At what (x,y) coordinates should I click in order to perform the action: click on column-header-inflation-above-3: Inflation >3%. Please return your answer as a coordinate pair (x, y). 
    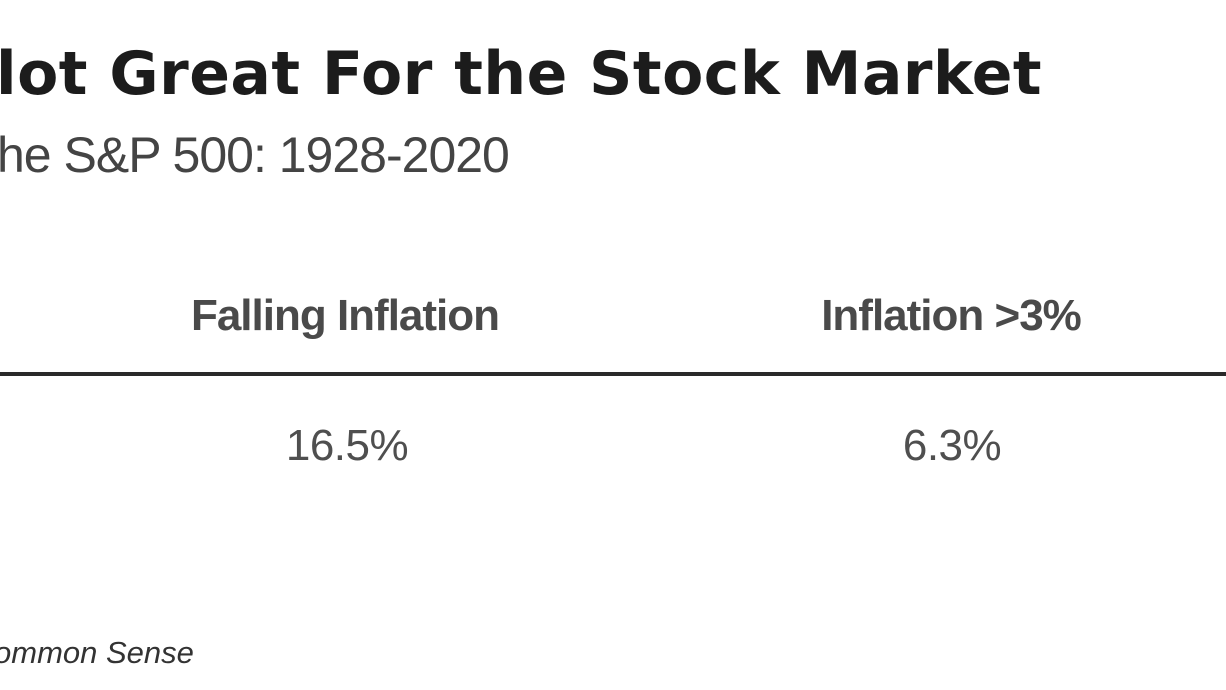
    Looking at the image, I should click on (951, 315).